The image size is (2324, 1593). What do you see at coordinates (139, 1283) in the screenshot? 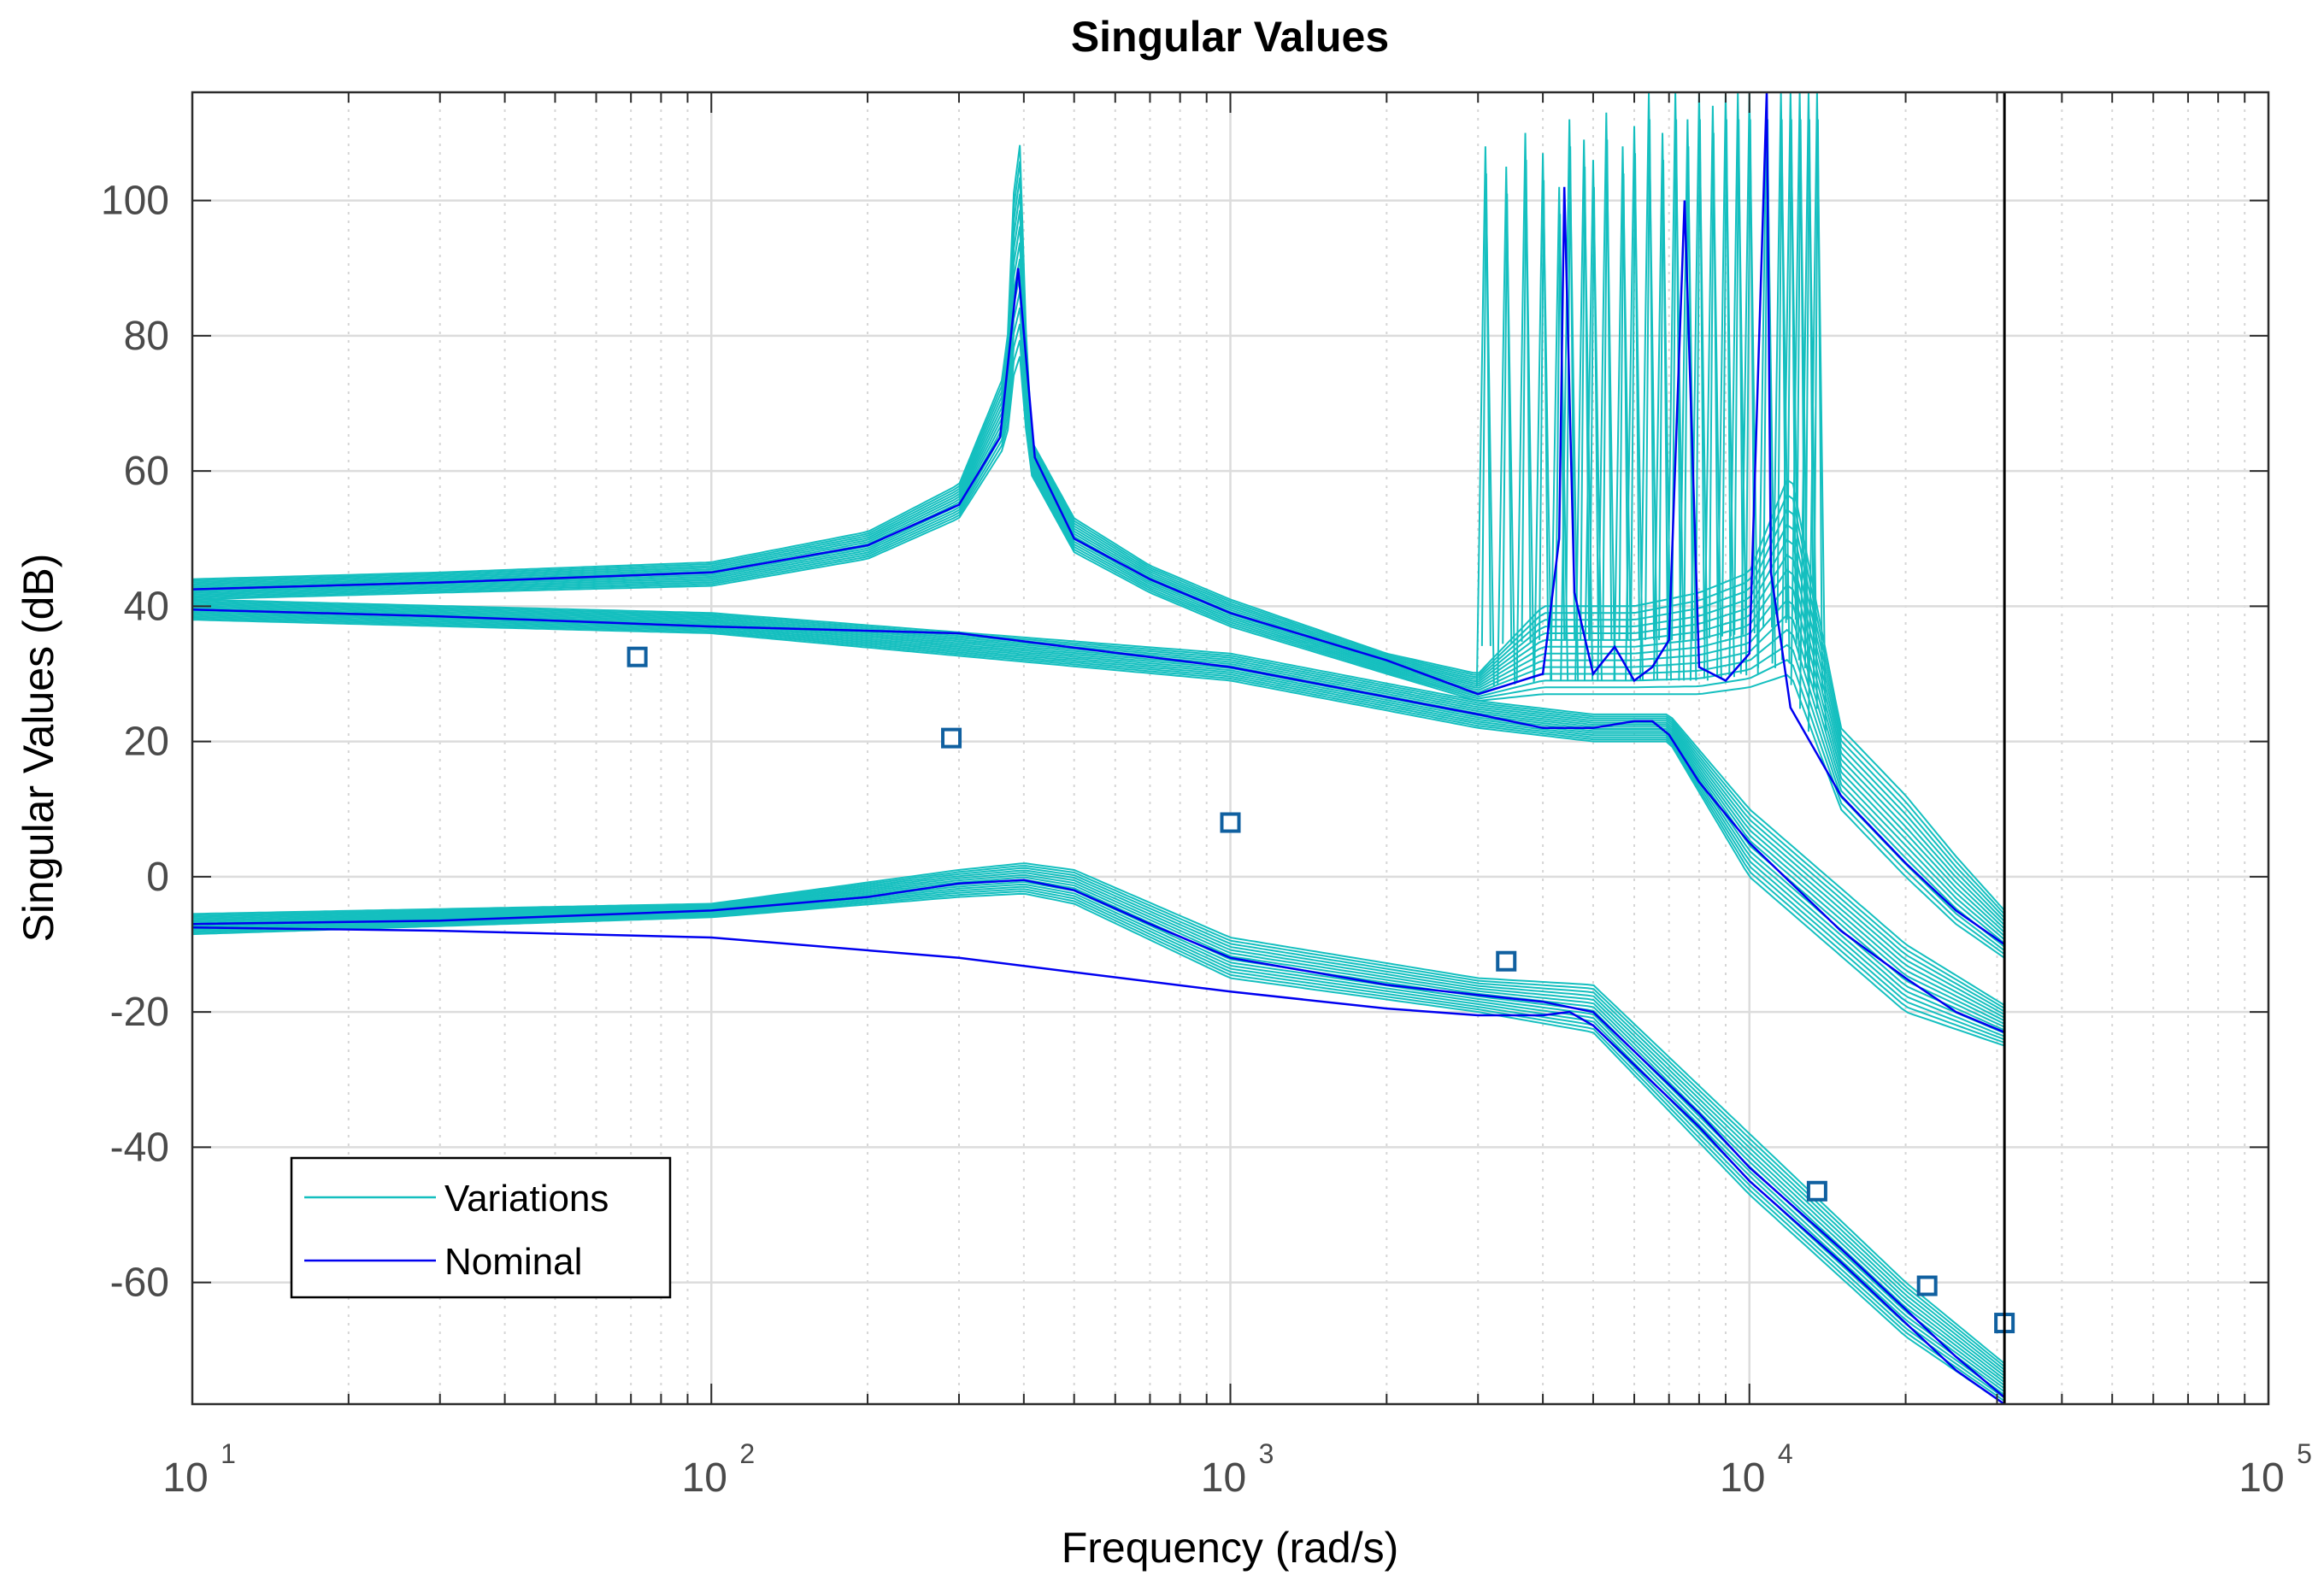
I see `y-tick-label: -60` at bounding box center [139, 1283].